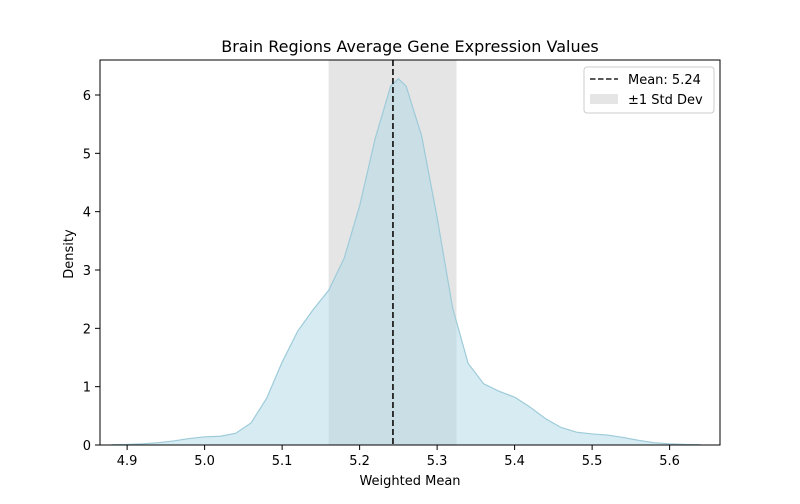 This screenshot has height=504, width=800. What do you see at coordinates (398, 457) in the screenshot?
I see `x-axis-ticks: 4.9 5.0 5.1 5.2 5.3 5.4 5.5 5.6` at bounding box center [398, 457].